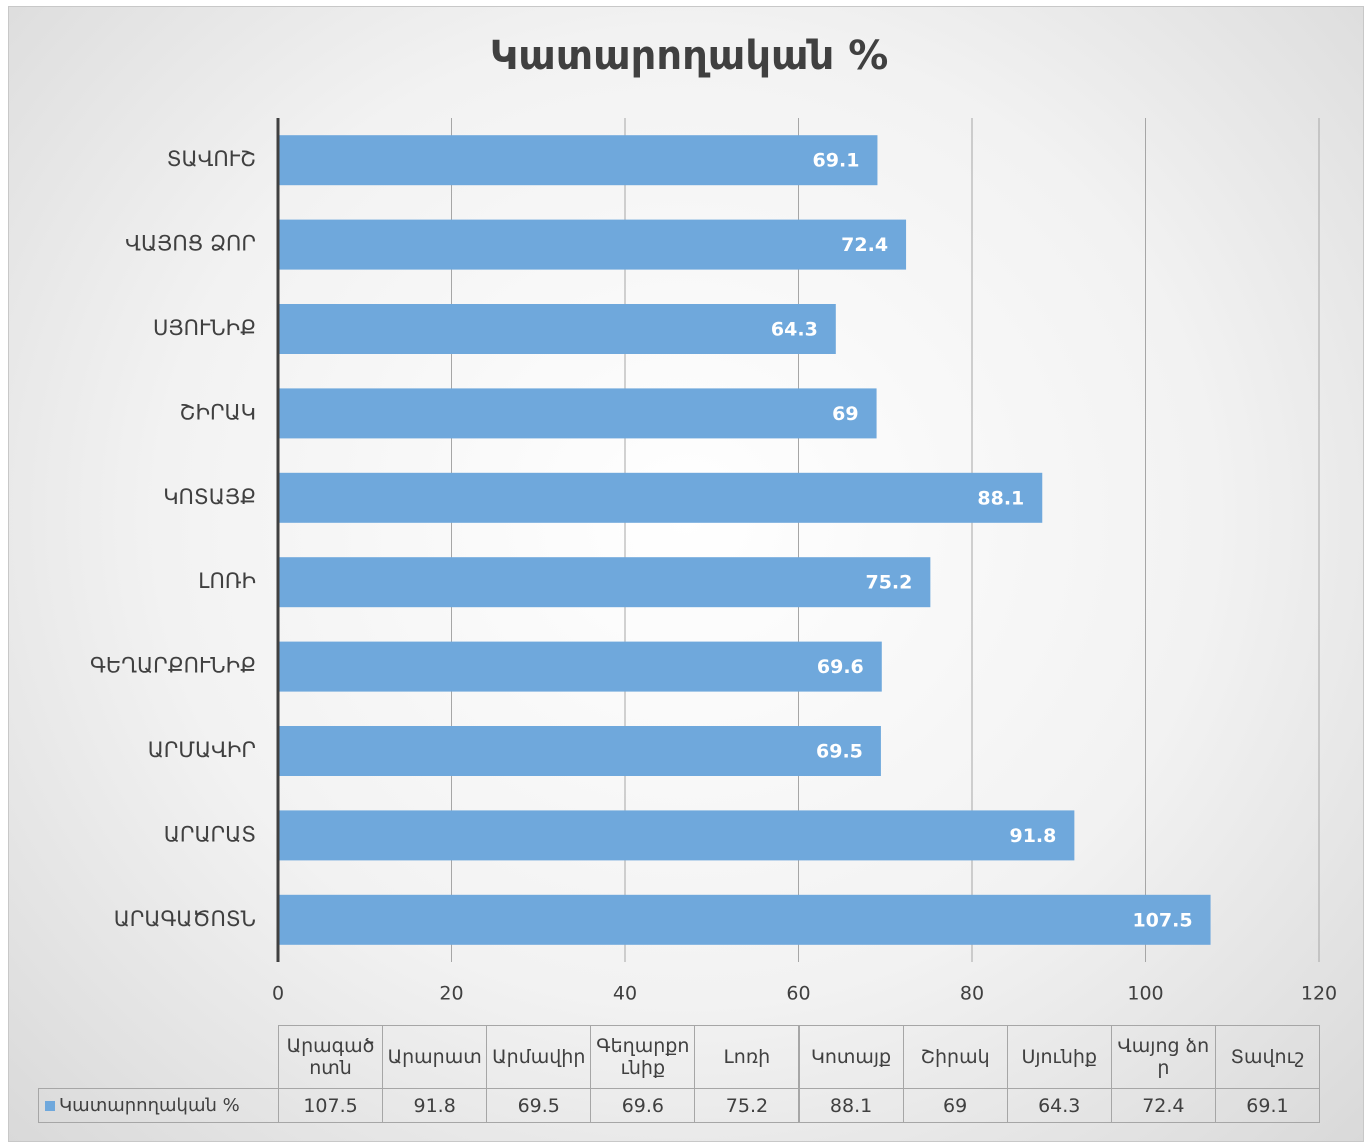 This screenshot has height=1148, width=1370. Describe the element at coordinates (190, 244) in the screenshot. I see `y-tick-label: ՎԱՅՈՑ ՁՈՐ` at that location.